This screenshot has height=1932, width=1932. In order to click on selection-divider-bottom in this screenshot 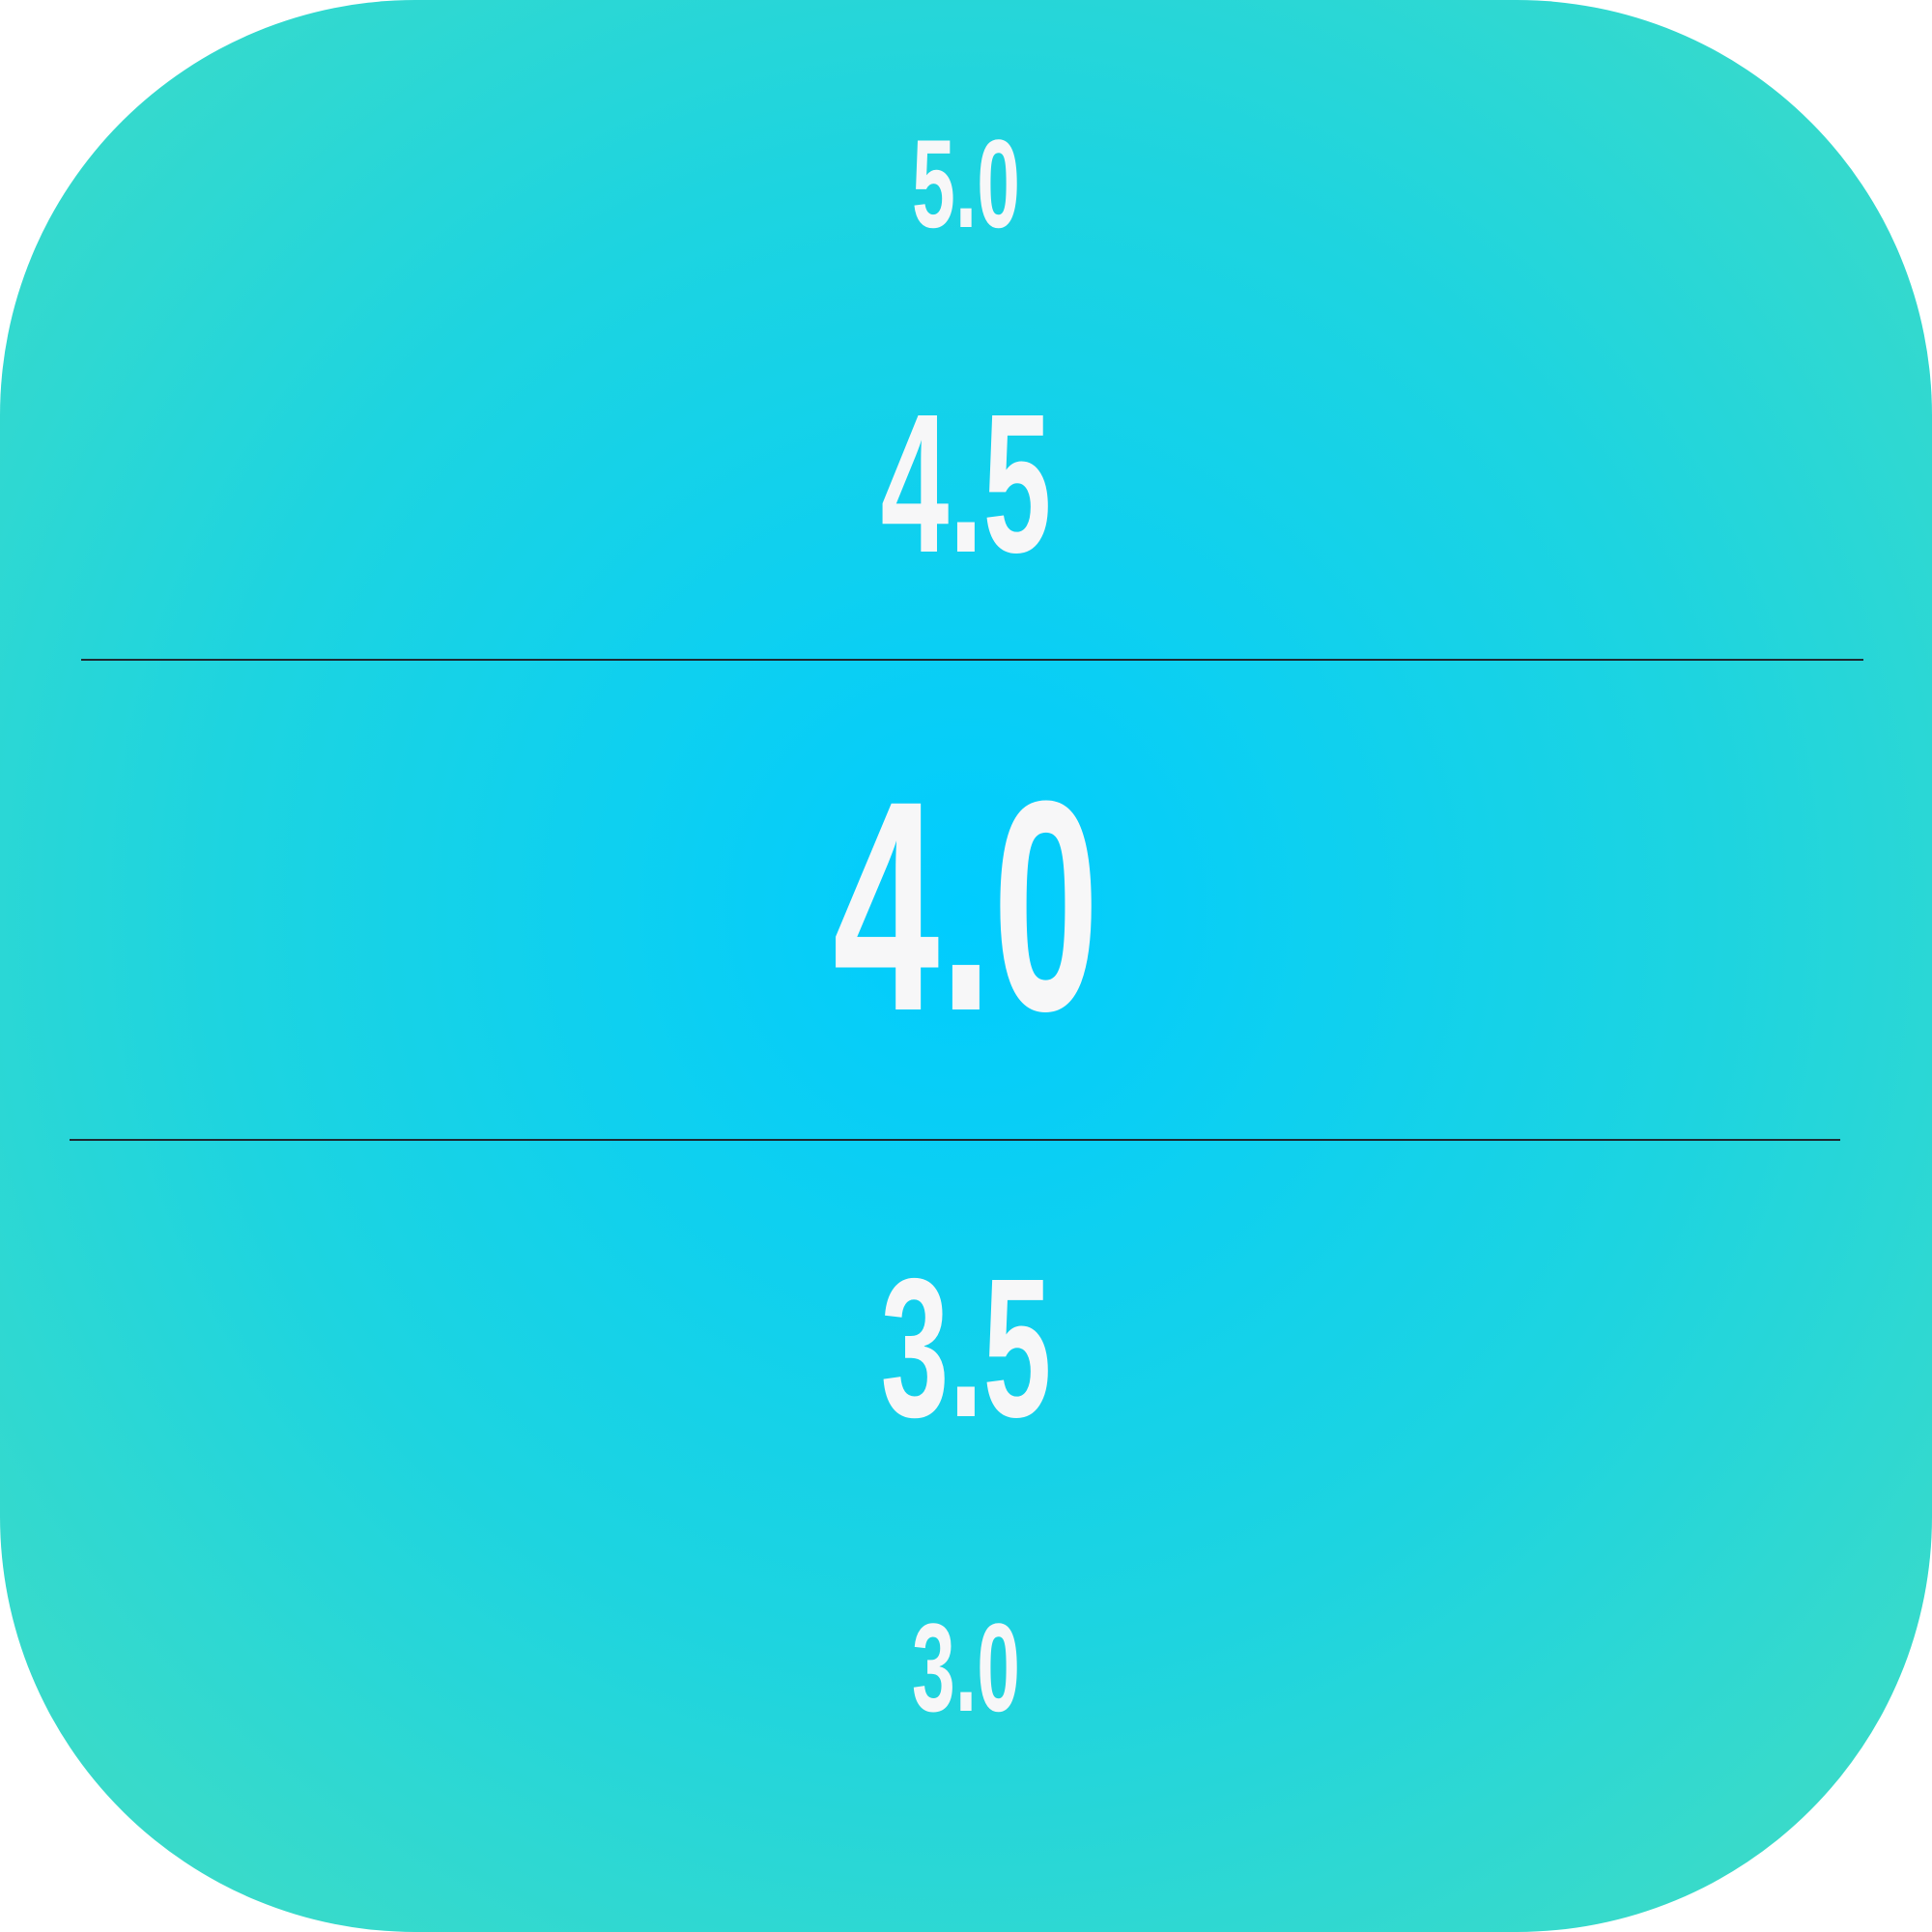, I will do `click(955, 1140)`.